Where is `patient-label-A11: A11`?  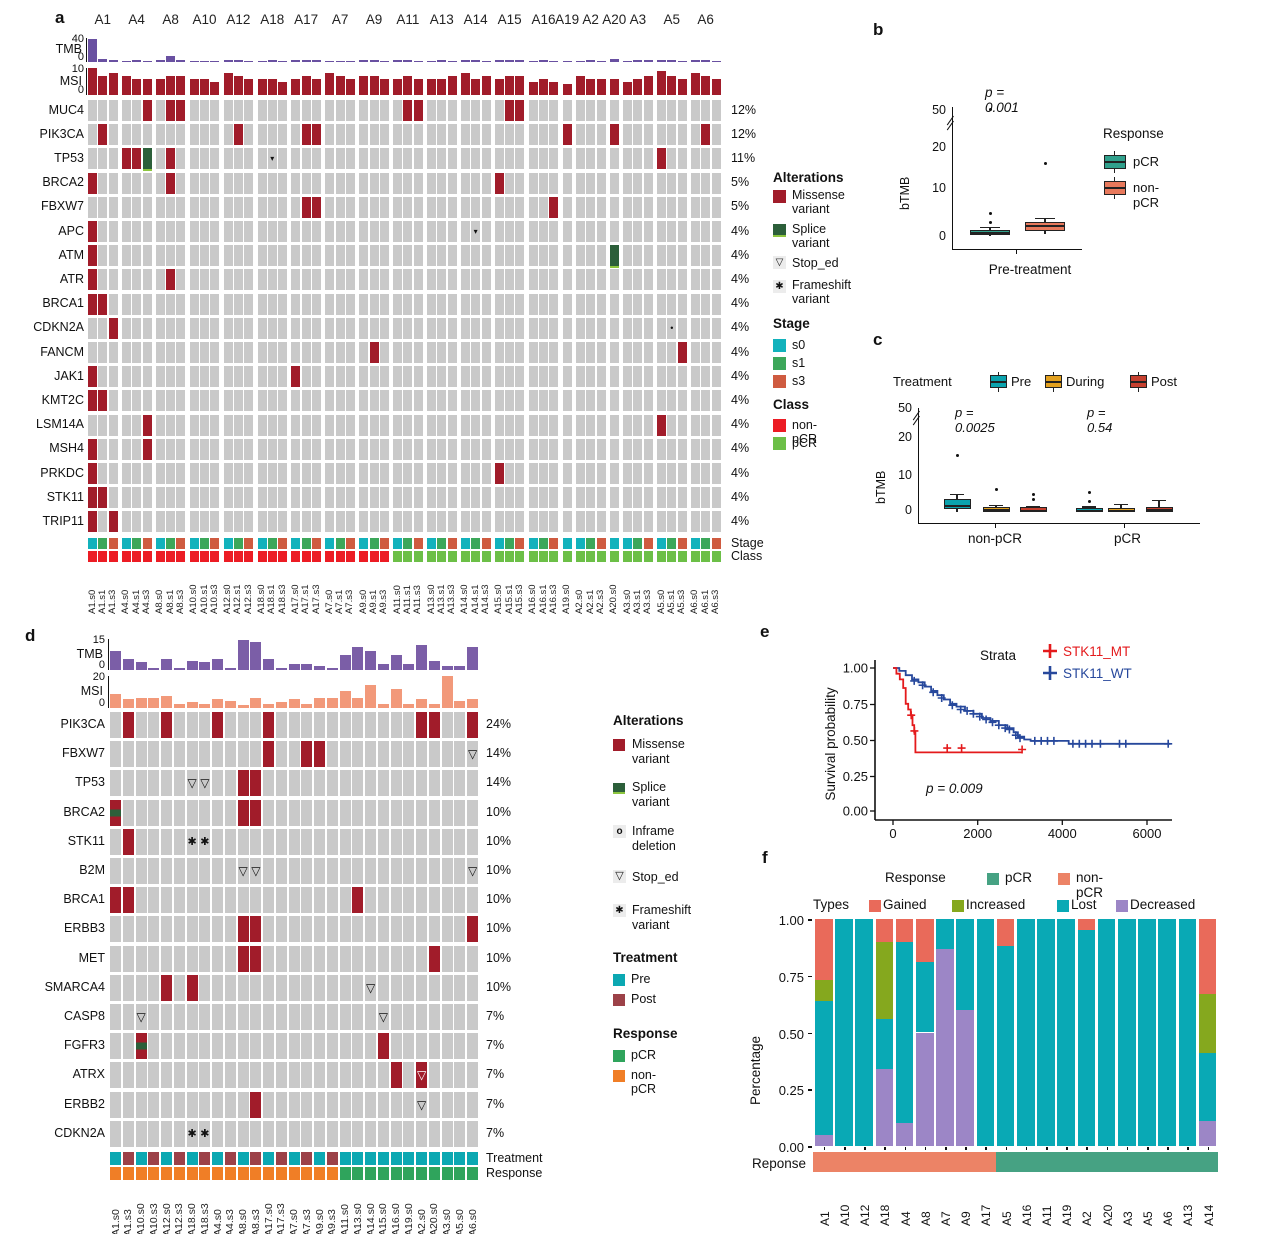
patient-label-A11: A11 is located at coordinates (408, 19).